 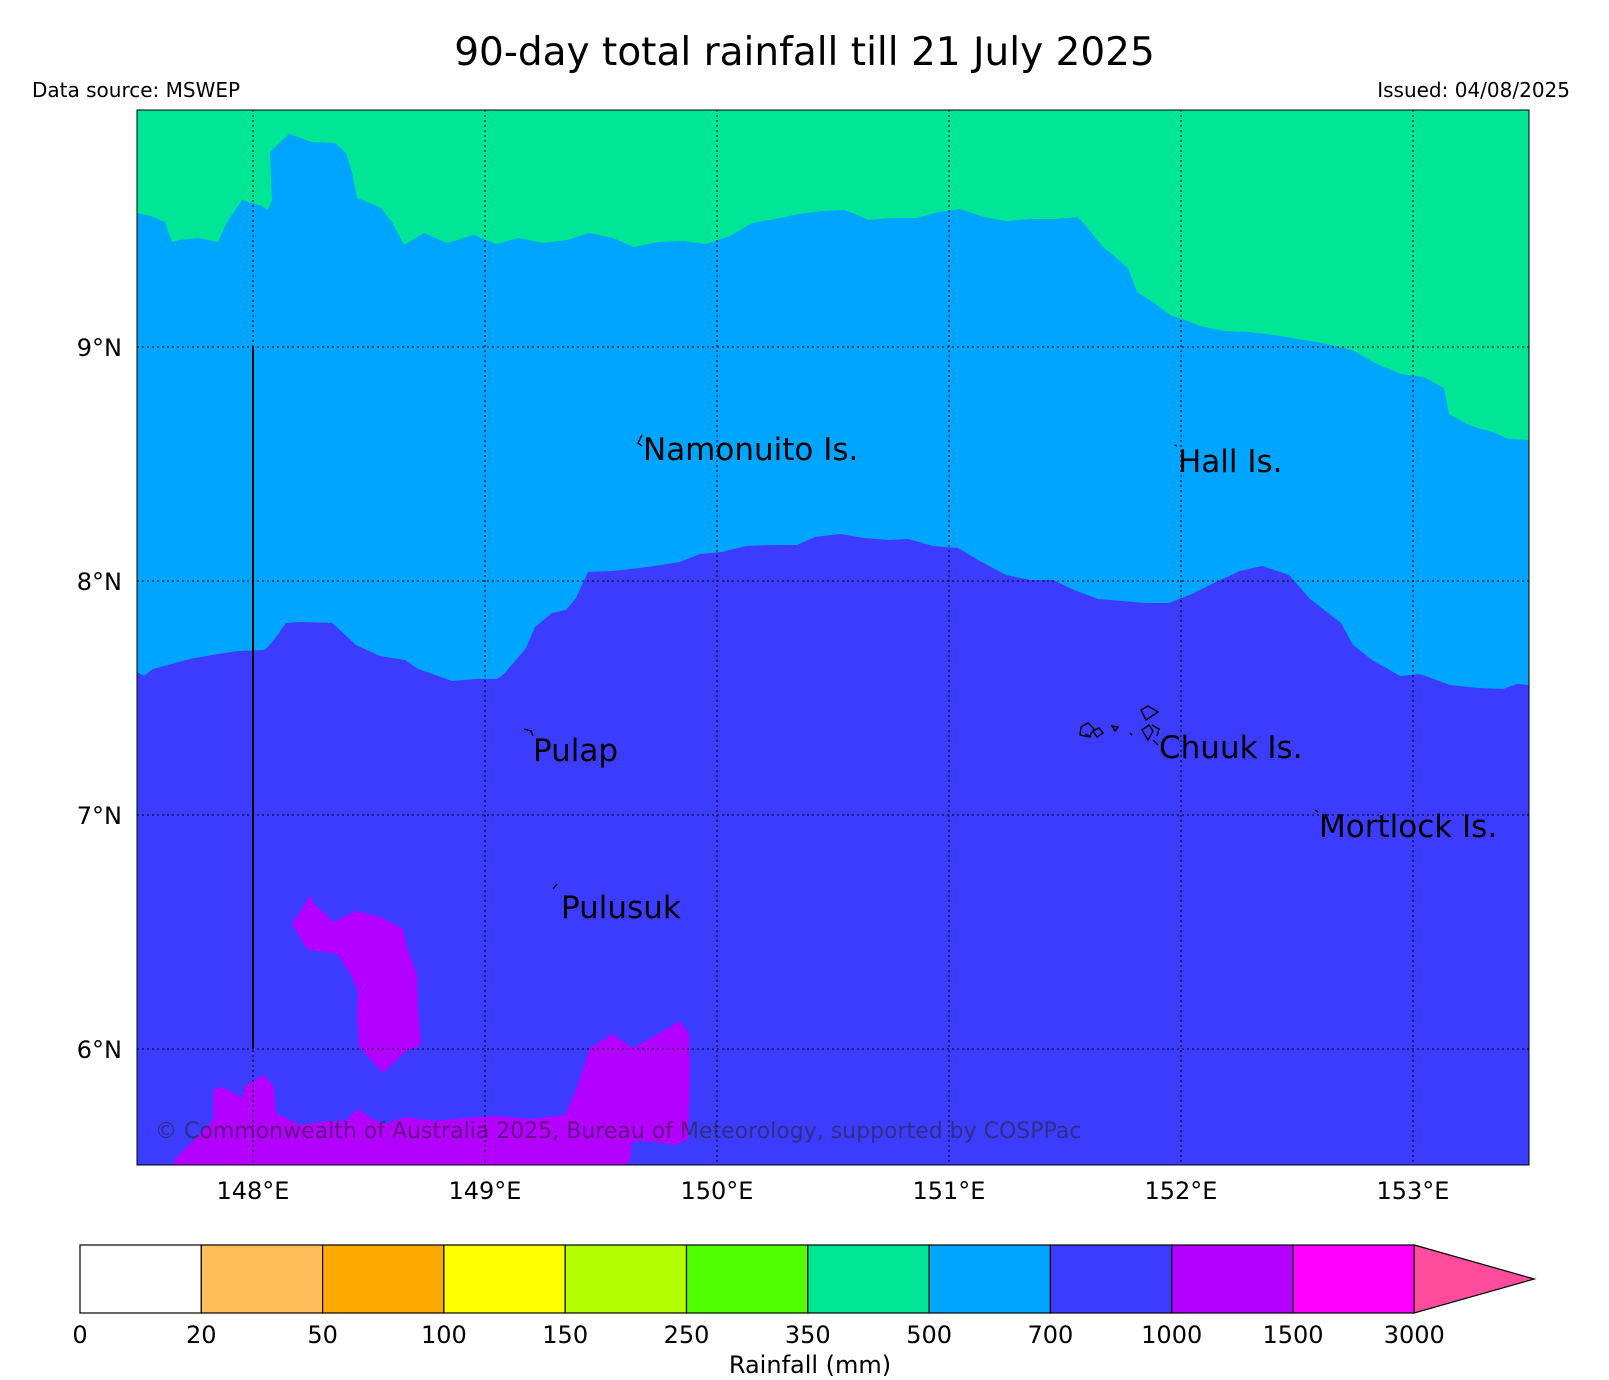 What do you see at coordinates (687, 1335) in the screenshot?
I see `colorbar-tick-label: 250` at bounding box center [687, 1335].